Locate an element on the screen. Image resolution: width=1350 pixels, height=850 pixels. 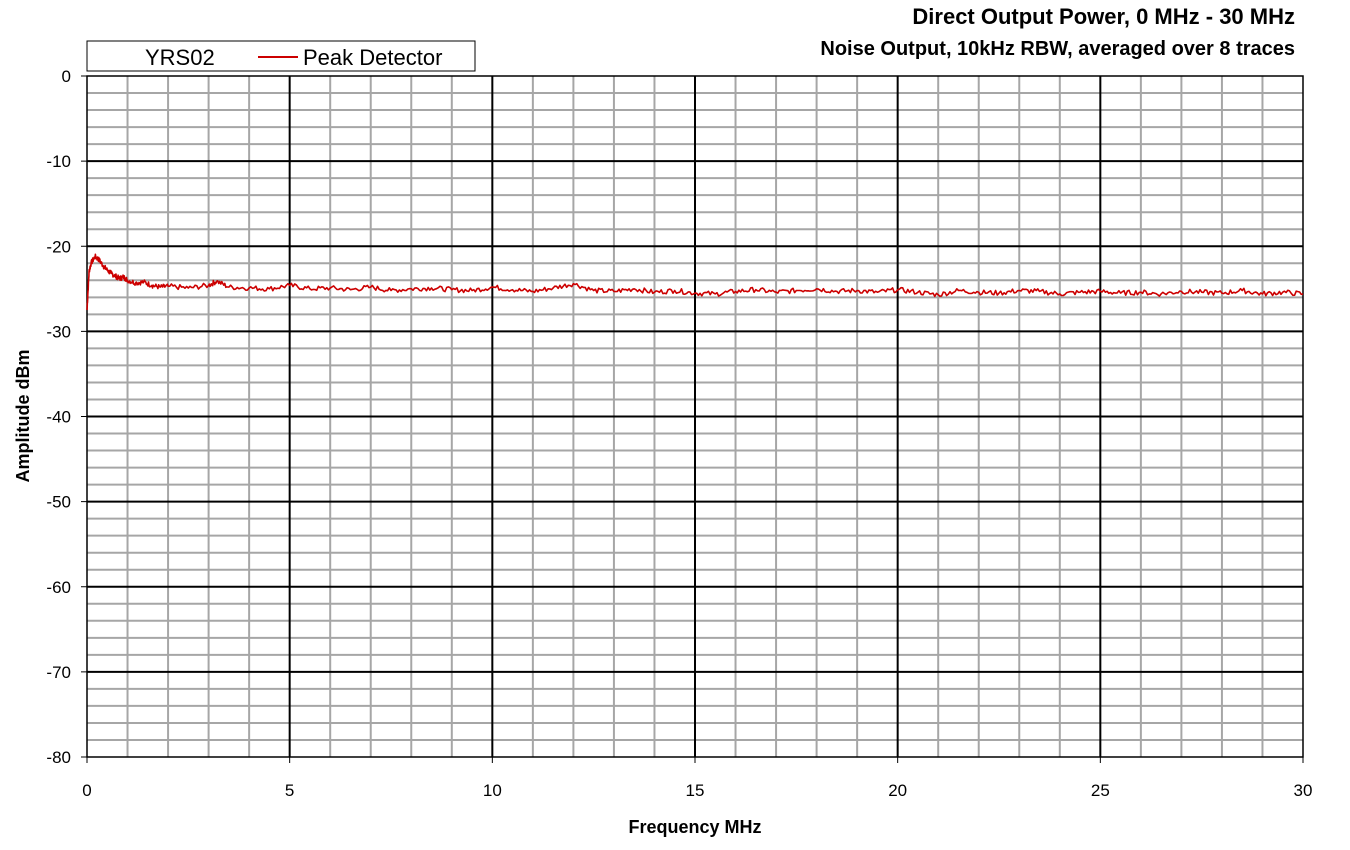
y-tick-label: -80 is located at coordinates (58, 757).